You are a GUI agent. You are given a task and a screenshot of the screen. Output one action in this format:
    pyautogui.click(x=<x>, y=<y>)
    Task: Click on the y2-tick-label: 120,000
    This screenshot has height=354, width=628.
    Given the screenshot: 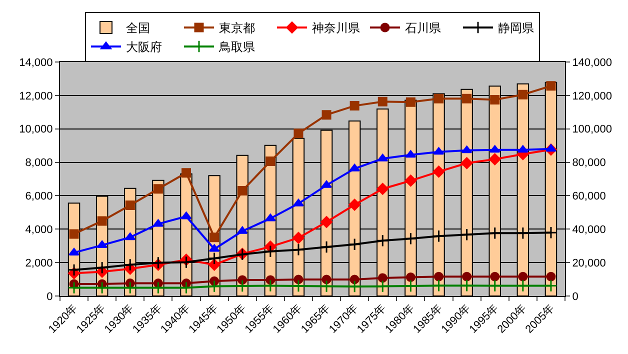 What is the action you would take?
    pyautogui.click(x=592, y=96)
    